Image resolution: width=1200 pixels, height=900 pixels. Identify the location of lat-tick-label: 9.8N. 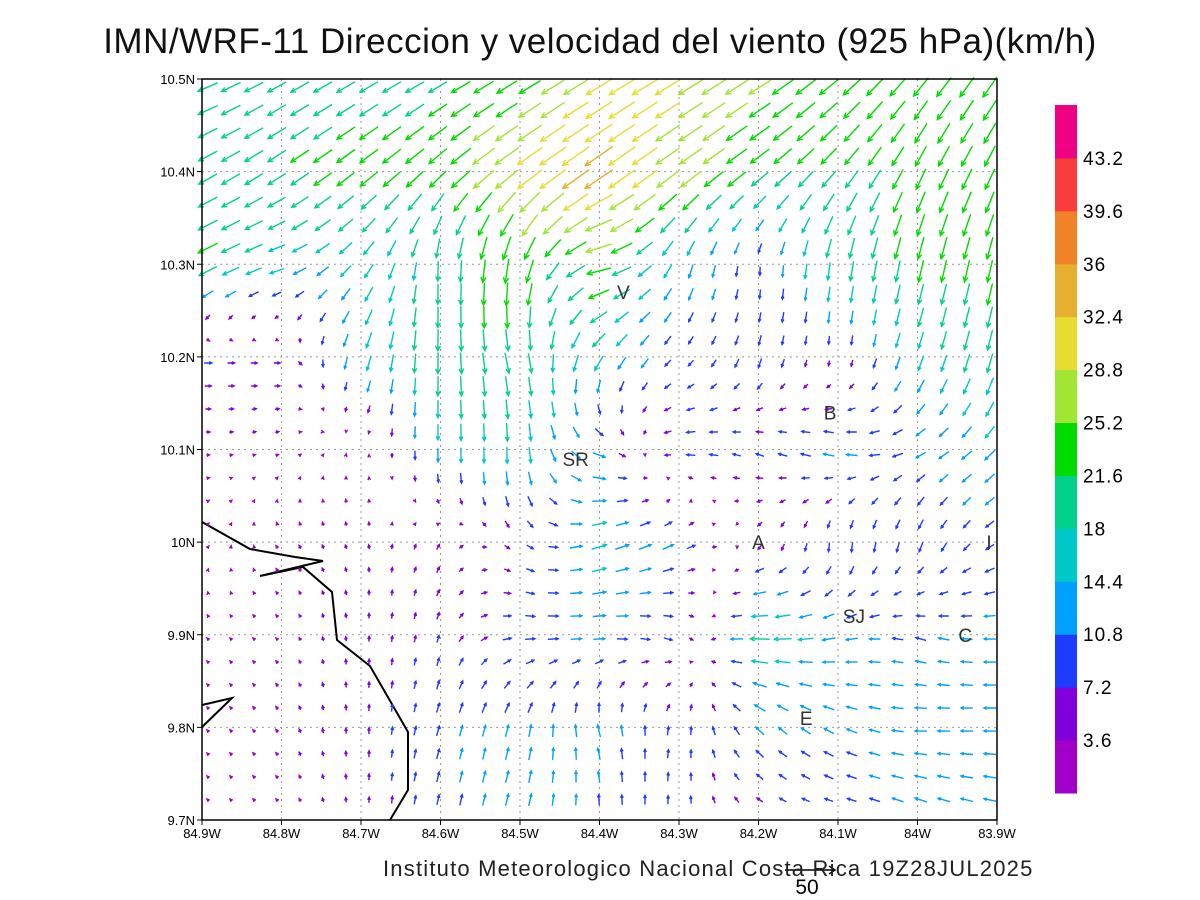
(181, 727).